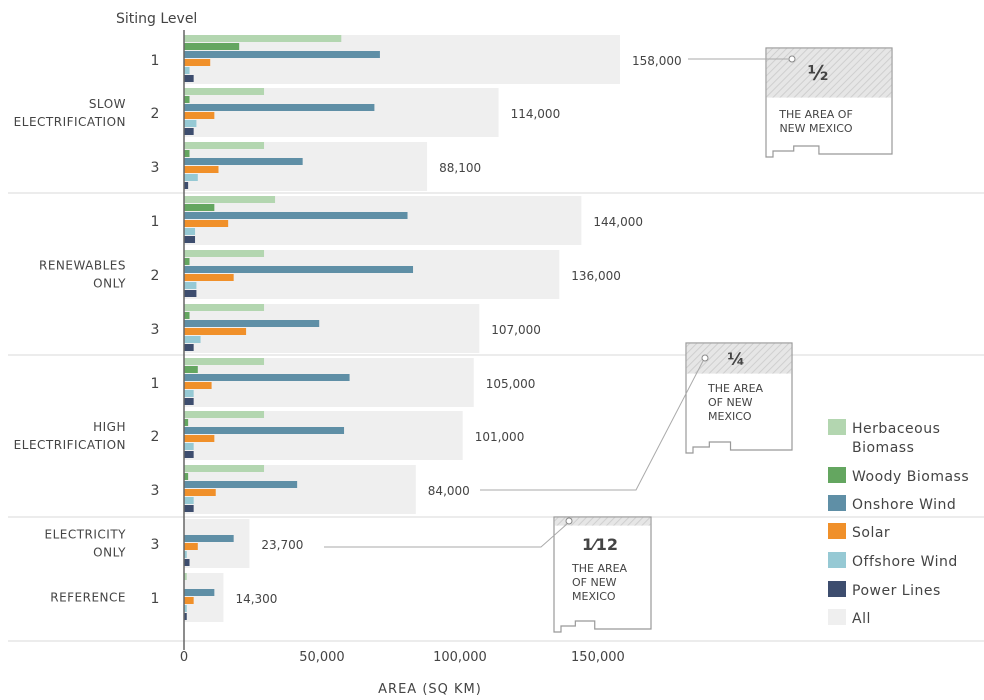  What do you see at coordinates (449, 491) in the screenshot?
I see `total-value-label: 84,000` at bounding box center [449, 491].